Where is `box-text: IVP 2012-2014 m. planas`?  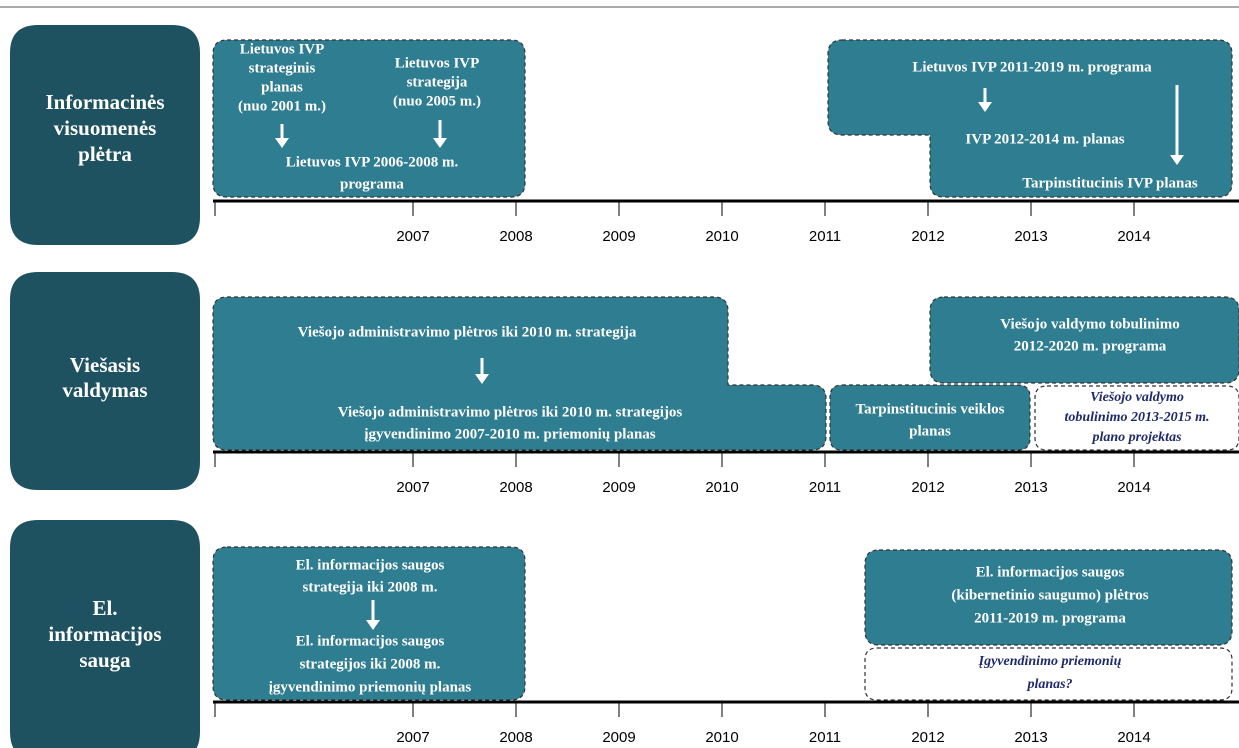
box-text: IVP 2012-2014 m. planas is located at coordinates (1044, 139).